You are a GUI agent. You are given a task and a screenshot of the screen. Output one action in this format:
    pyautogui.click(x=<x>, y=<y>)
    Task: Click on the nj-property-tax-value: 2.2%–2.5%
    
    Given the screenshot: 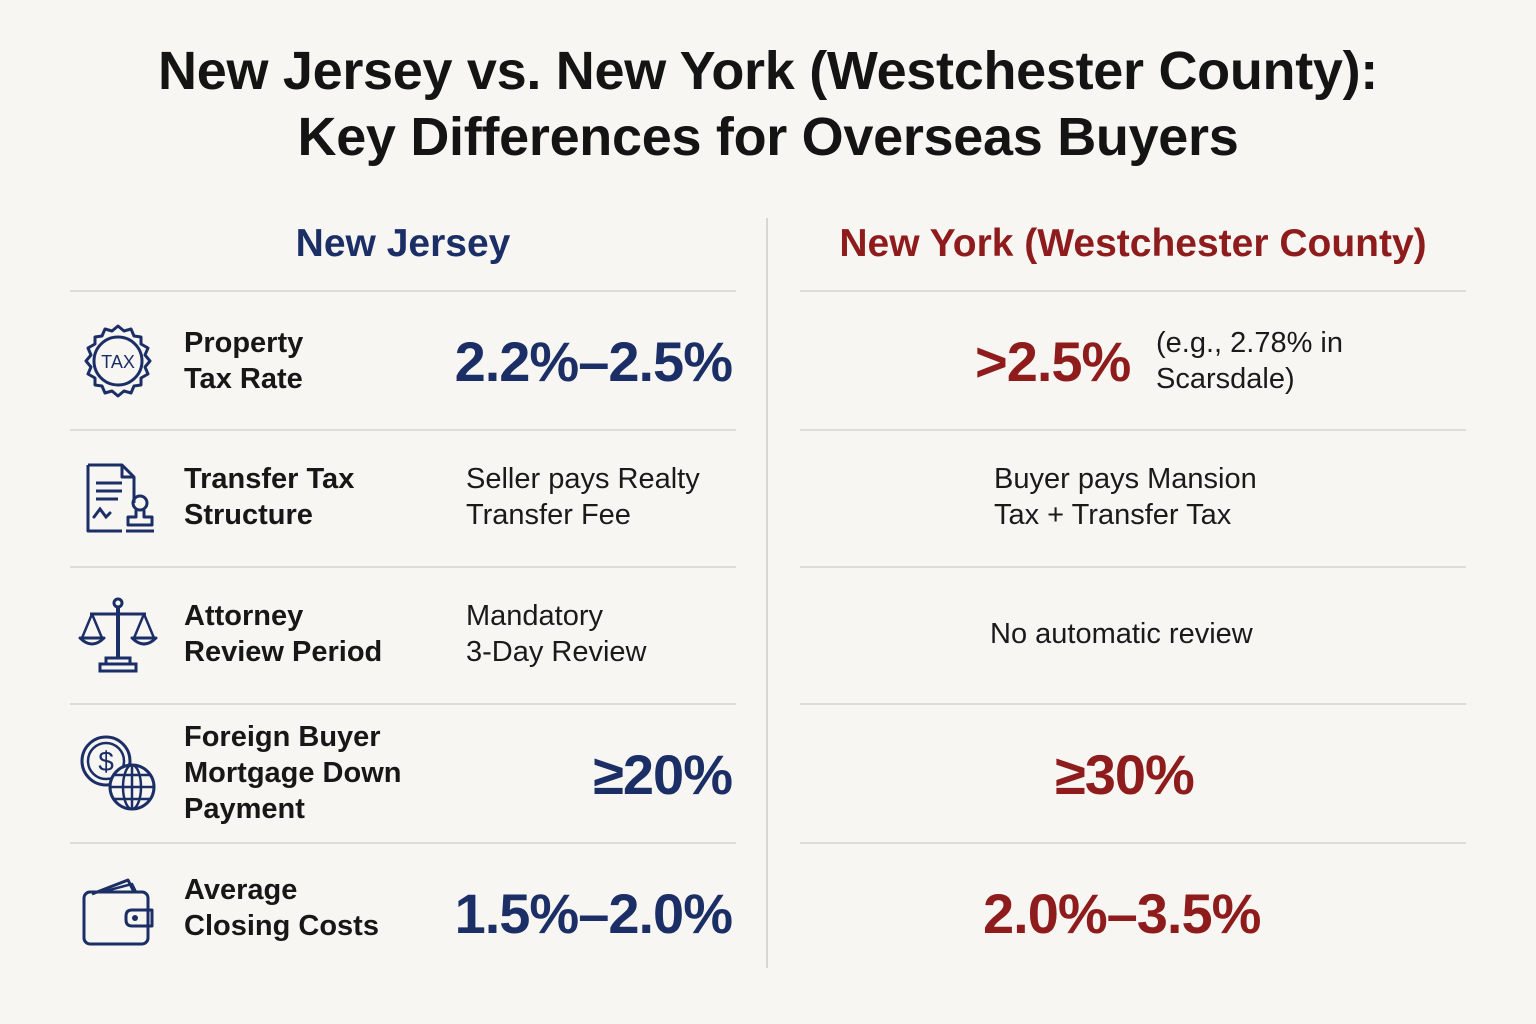 What is the action you would take?
    pyautogui.click(x=593, y=361)
    